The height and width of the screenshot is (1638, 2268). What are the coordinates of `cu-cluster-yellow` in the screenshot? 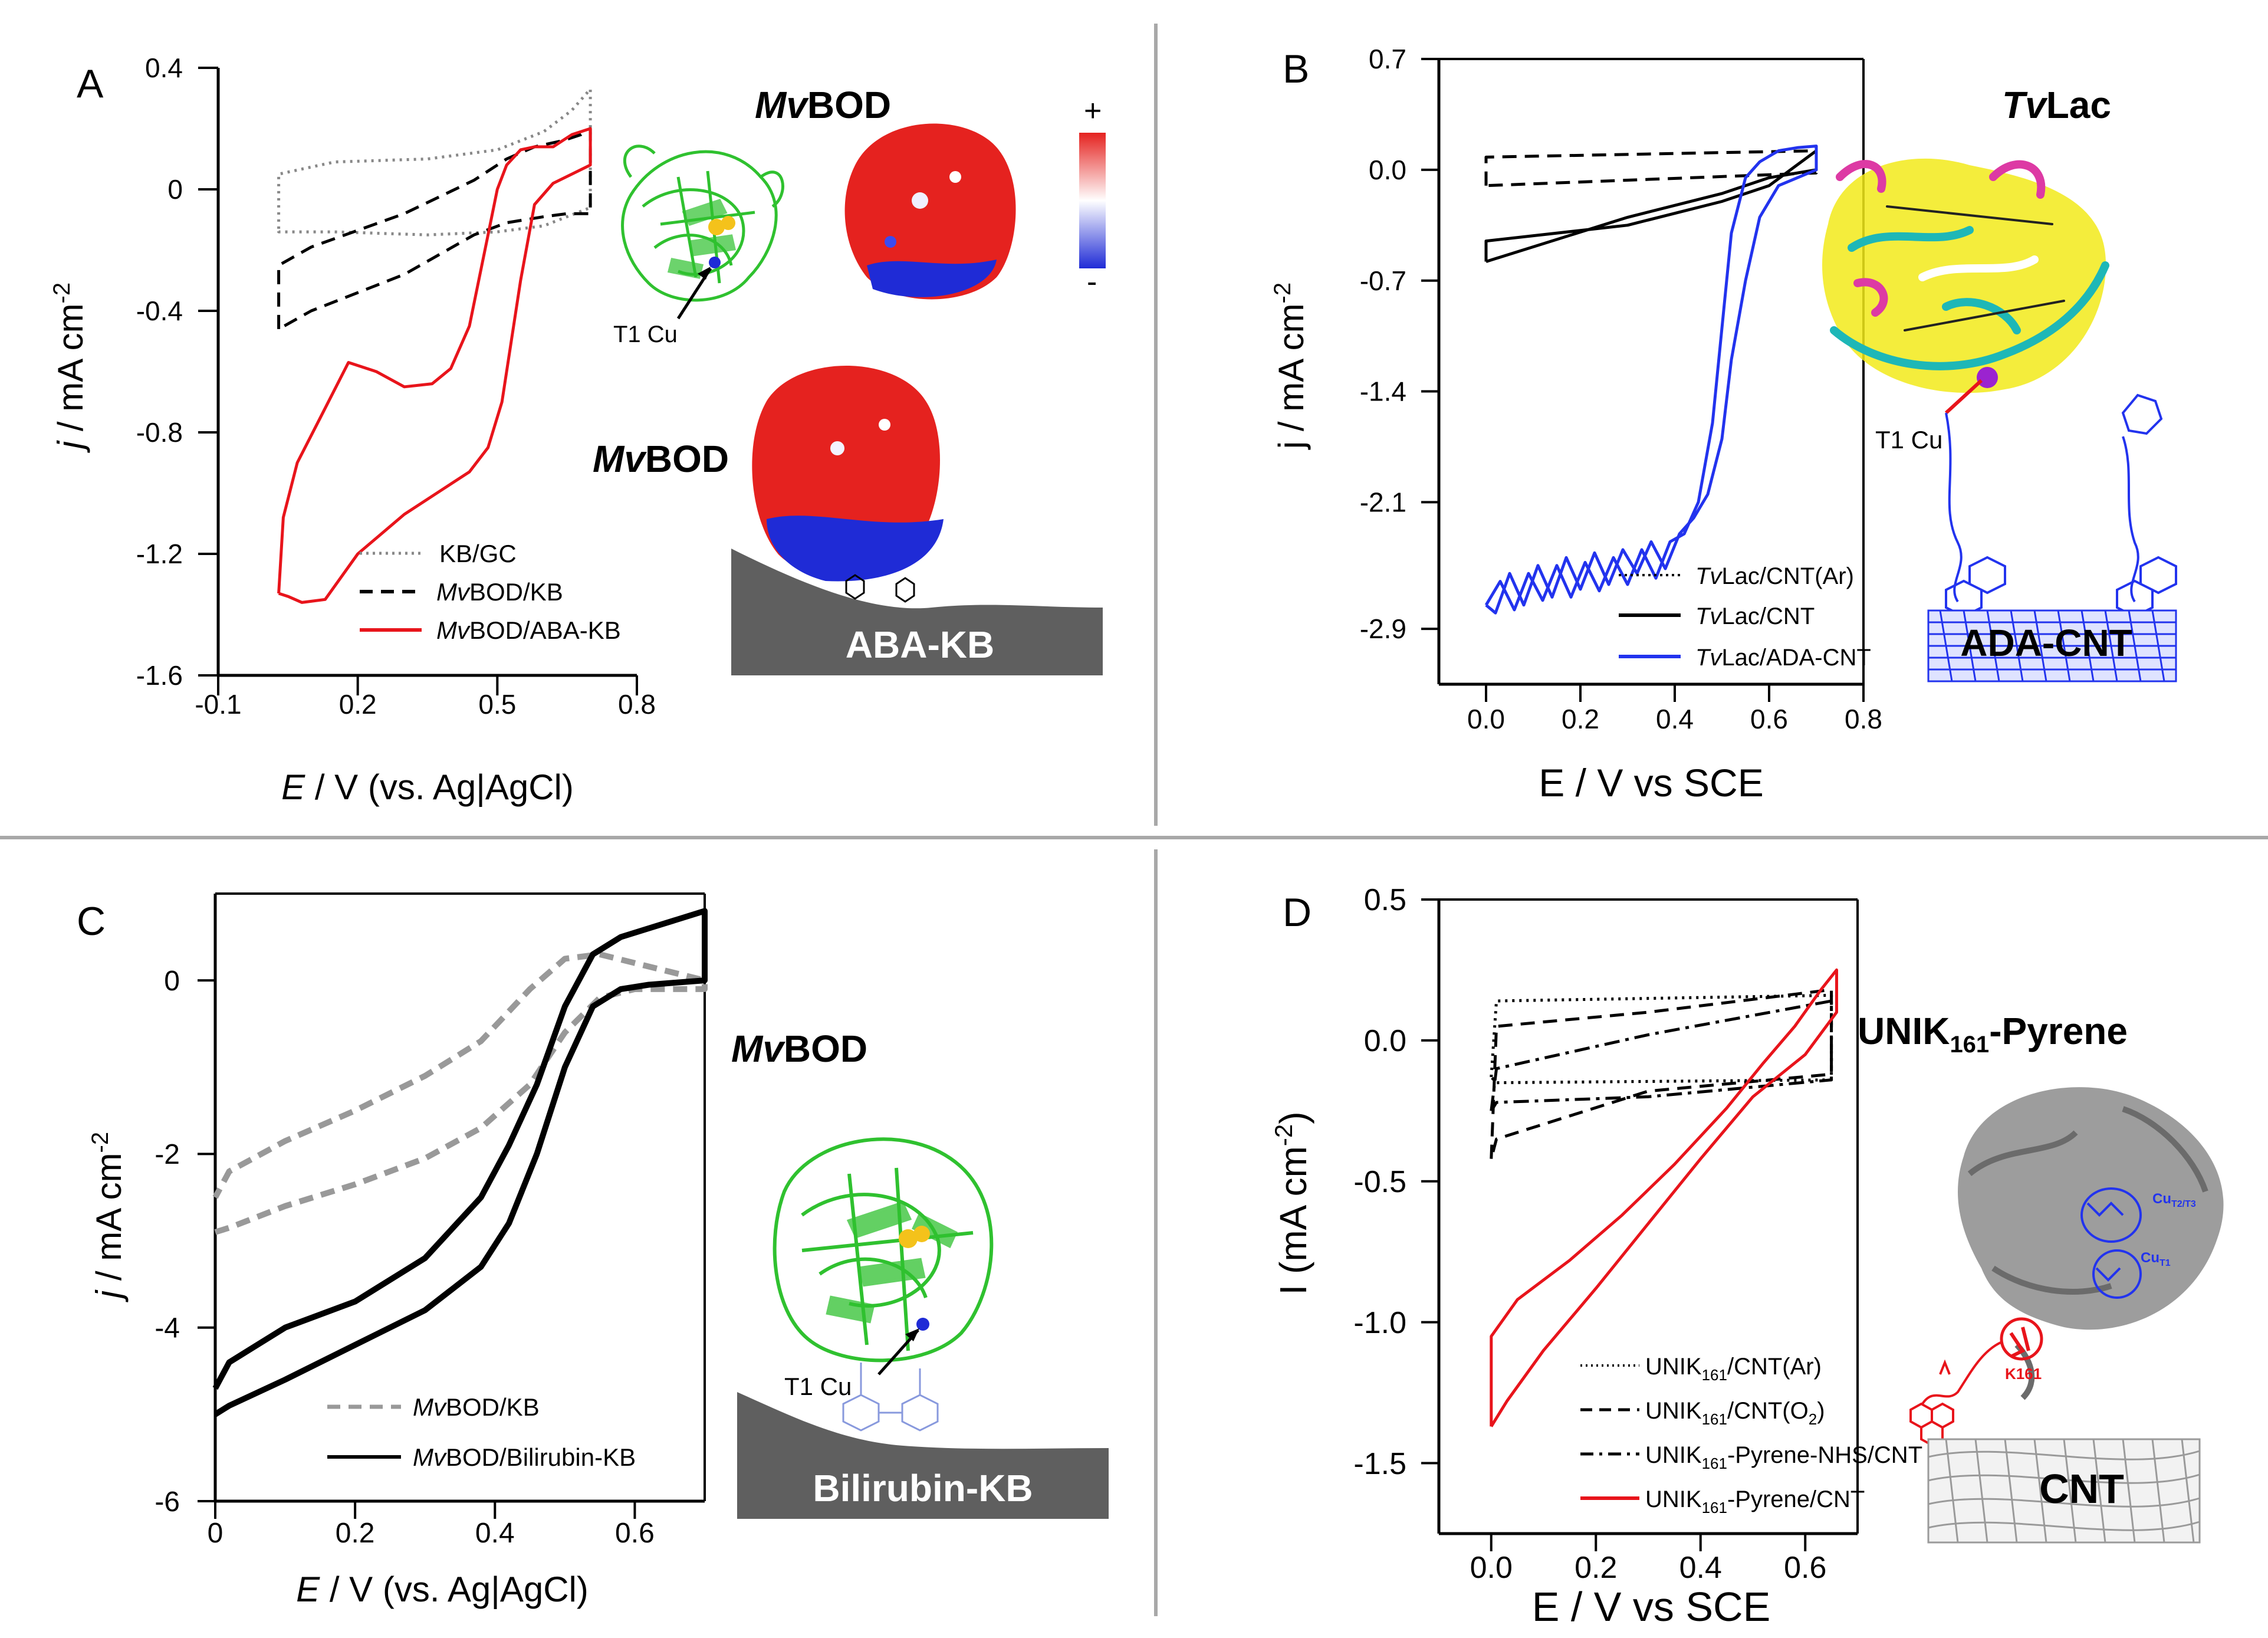 It's located at (716, 227).